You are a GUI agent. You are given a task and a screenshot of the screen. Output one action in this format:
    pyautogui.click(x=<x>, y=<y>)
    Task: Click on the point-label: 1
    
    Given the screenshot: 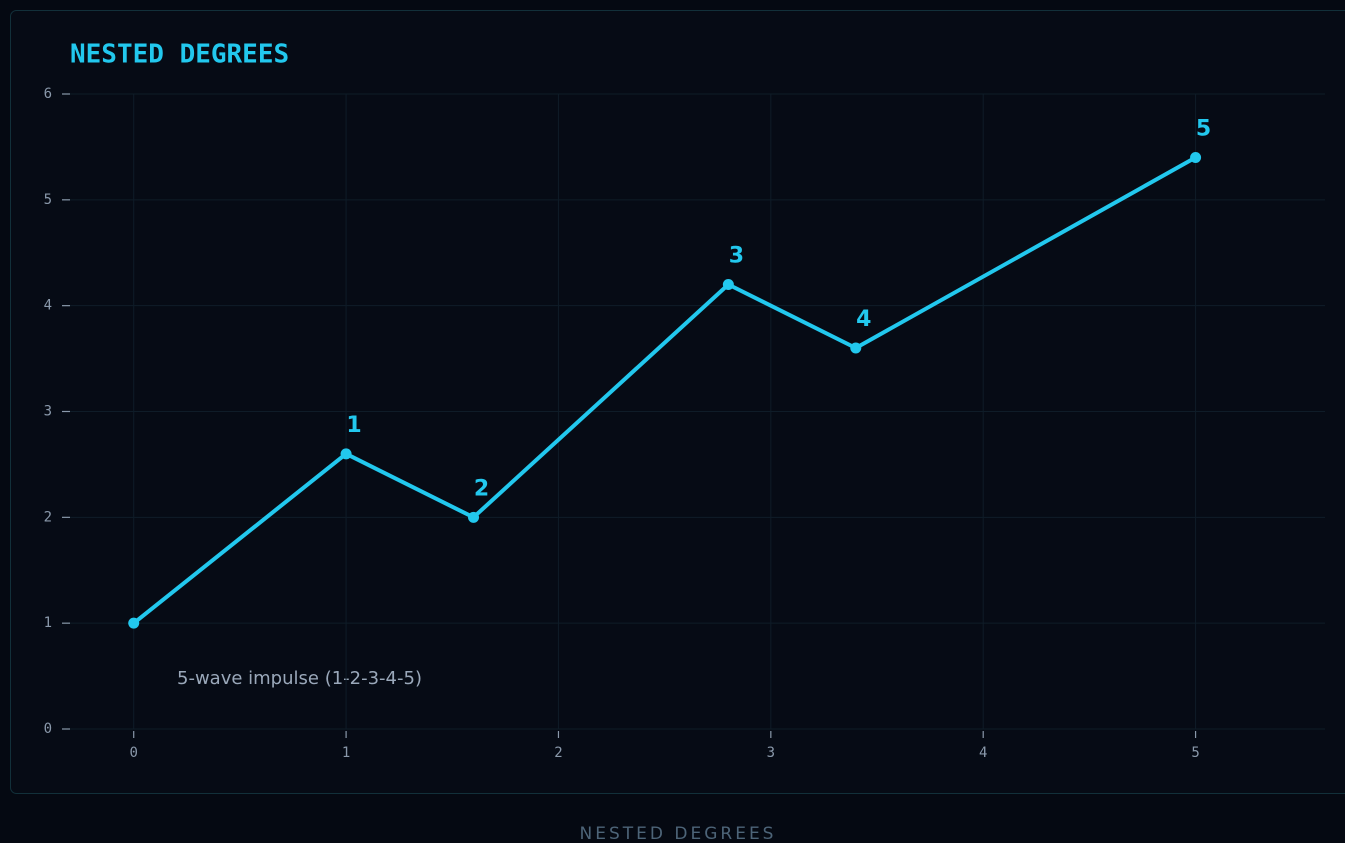 What is the action you would take?
    pyautogui.click(x=353, y=425)
    